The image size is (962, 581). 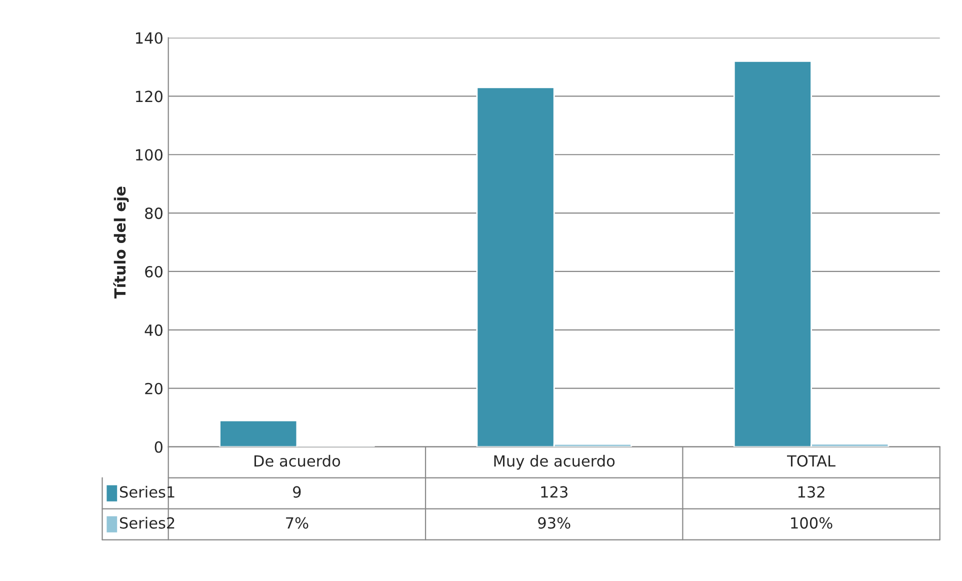 What do you see at coordinates (149, 155) in the screenshot?
I see `y-tick-label: 100` at bounding box center [149, 155].